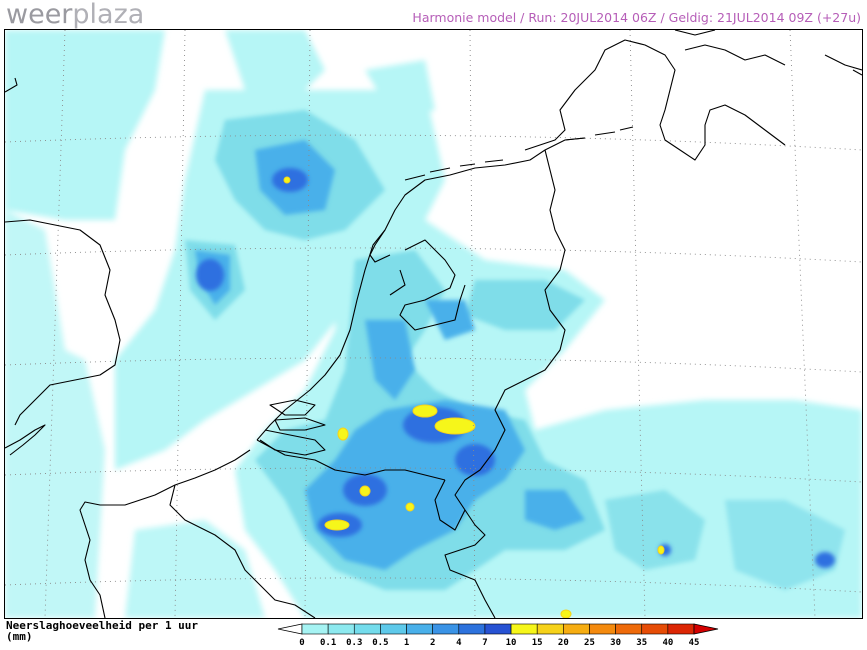  I want to click on uk-coastline, so click(63, 322).